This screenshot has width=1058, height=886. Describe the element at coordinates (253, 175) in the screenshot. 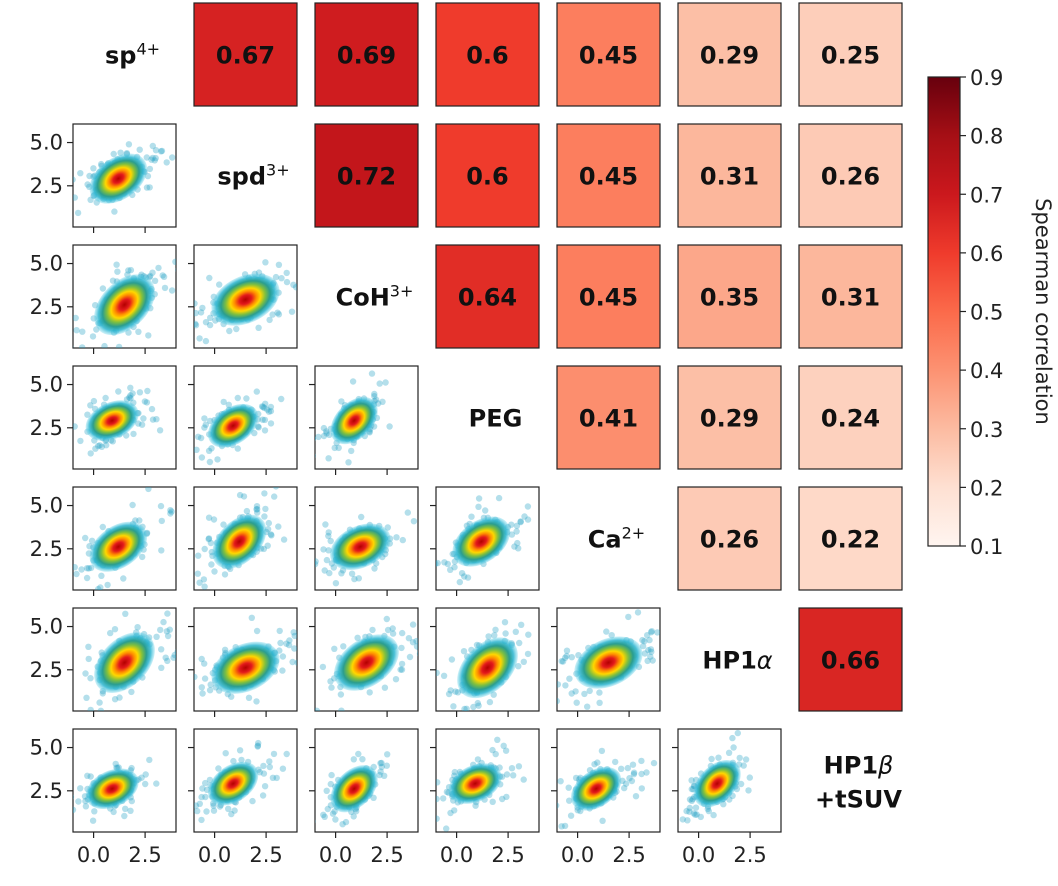

I see `variable-label: spd3+` at that location.